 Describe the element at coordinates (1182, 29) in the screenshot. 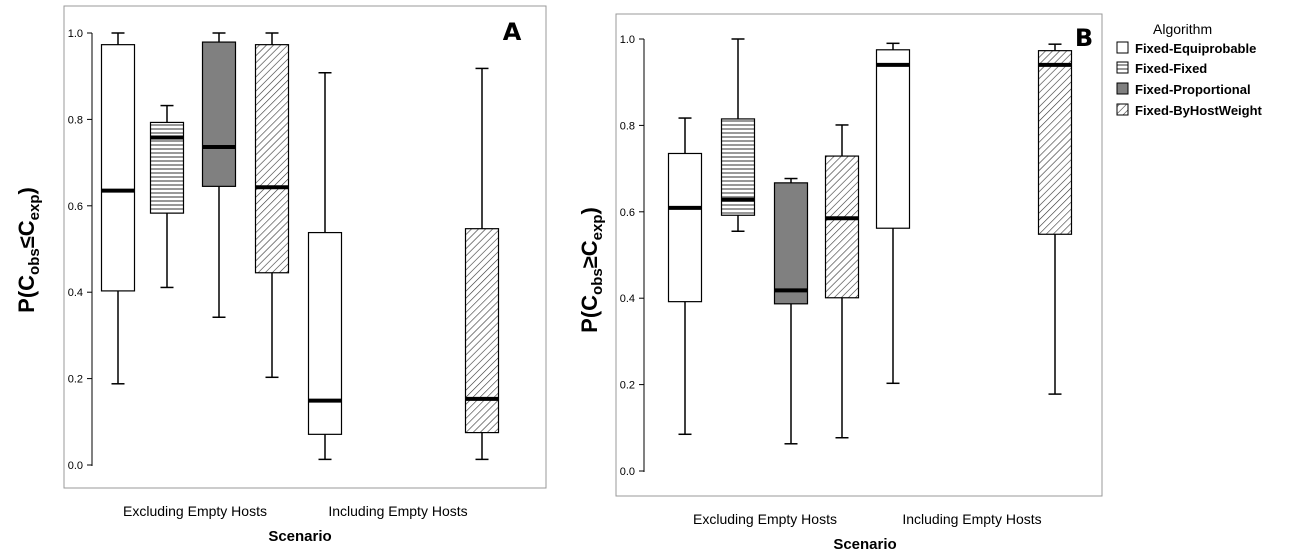

I see `legend-title: Algorithm` at that location.